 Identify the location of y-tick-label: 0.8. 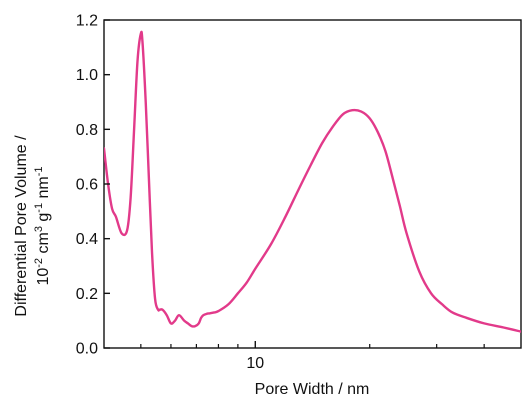
(87, 130).